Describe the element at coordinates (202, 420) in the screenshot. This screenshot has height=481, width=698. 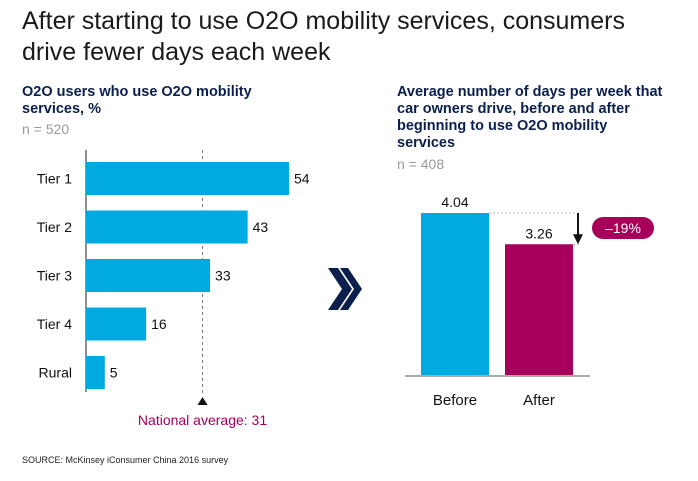
I see `national-average-label: National average: 31` at that location.